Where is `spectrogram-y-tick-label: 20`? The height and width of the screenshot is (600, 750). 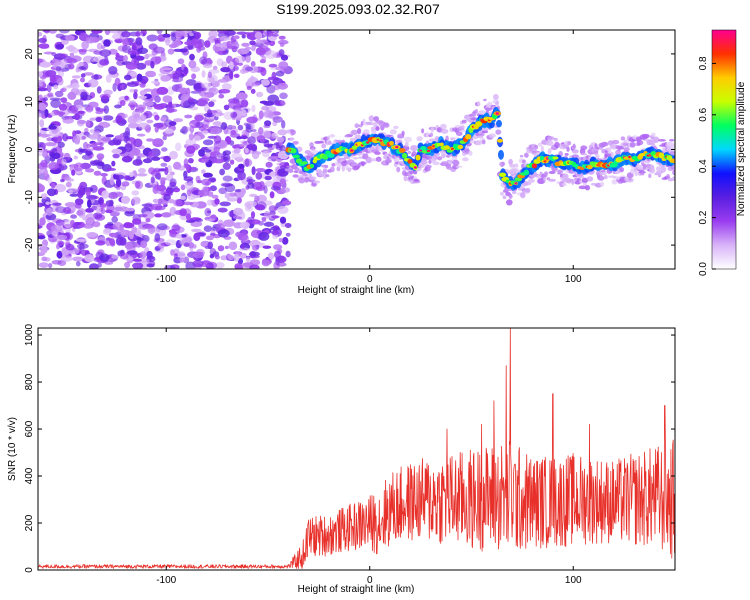 spectrogram-y-tick-label: 20 is located at coordinates (29, 54).